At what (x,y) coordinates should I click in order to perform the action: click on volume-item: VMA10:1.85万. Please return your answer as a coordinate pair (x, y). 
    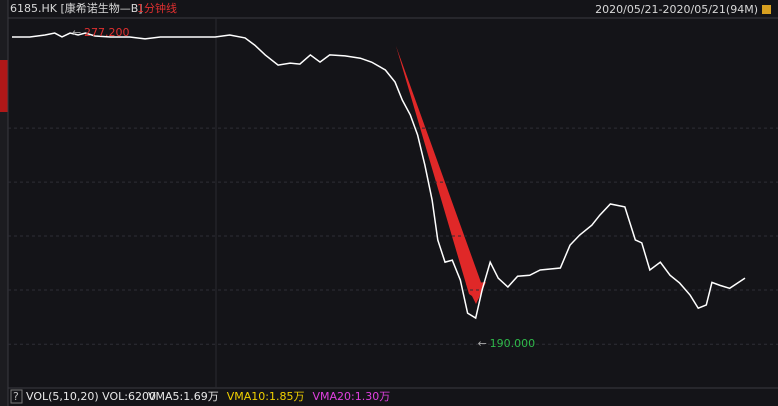
    Looking at the image, I should click on (266, 396).